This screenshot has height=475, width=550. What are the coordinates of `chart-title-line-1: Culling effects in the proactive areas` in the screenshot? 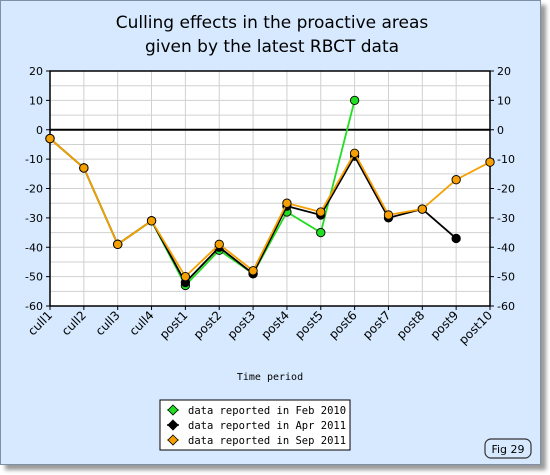 It's located at (272, 23).